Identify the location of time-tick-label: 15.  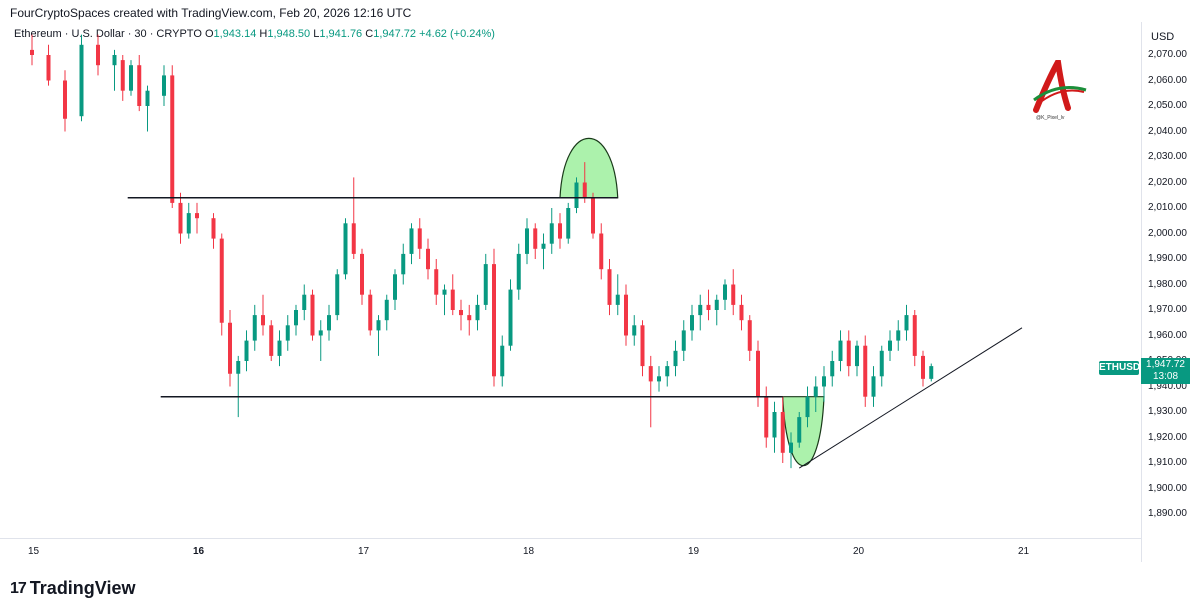
(34, 551).